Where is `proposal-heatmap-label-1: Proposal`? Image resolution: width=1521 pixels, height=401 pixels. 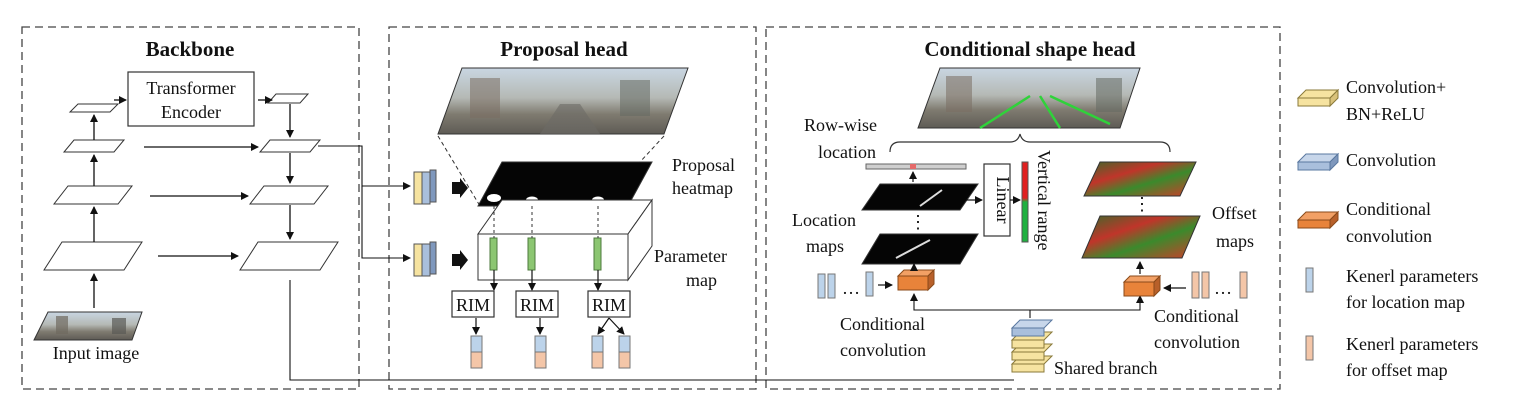 proposal-heatmap-label-1: Proposal is located at coordinates (703, 165).